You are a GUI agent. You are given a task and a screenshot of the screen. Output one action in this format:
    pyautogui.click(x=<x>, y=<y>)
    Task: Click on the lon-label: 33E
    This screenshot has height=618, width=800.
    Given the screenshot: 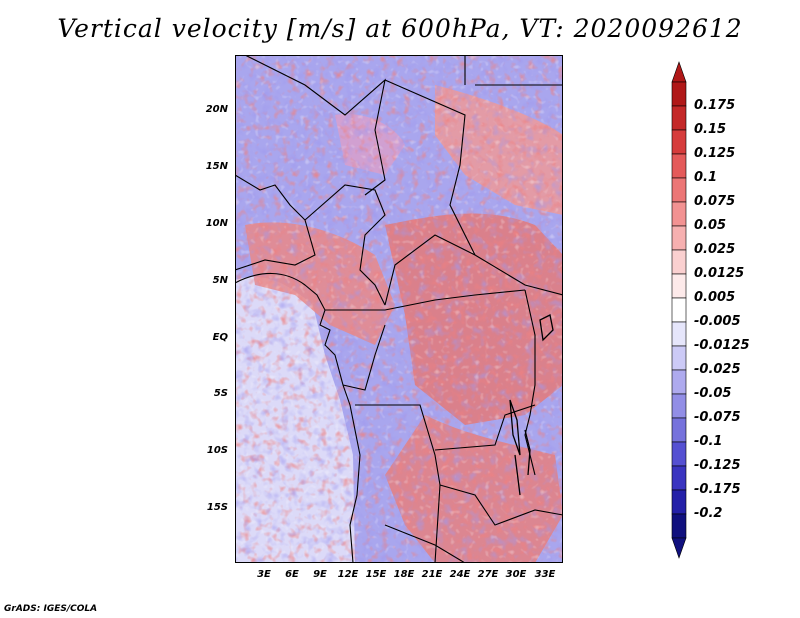 What is the action you would take?
    pyautogui.click(x=545, y=574)
    